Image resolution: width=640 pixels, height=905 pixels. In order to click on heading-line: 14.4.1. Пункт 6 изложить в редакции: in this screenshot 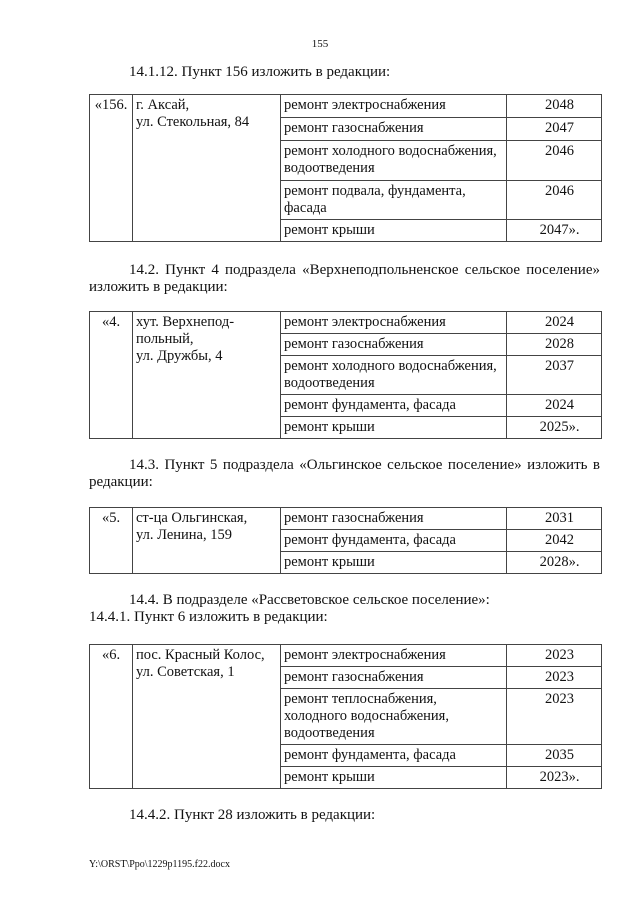, I will do `click(208, 617)`.